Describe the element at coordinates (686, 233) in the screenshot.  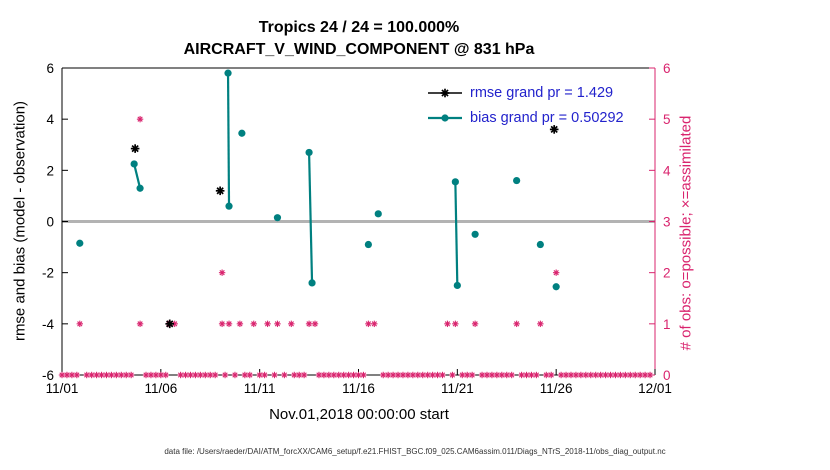
I see `right-axis-label: # of obs: o=possible; ×=assimilated` at that location.